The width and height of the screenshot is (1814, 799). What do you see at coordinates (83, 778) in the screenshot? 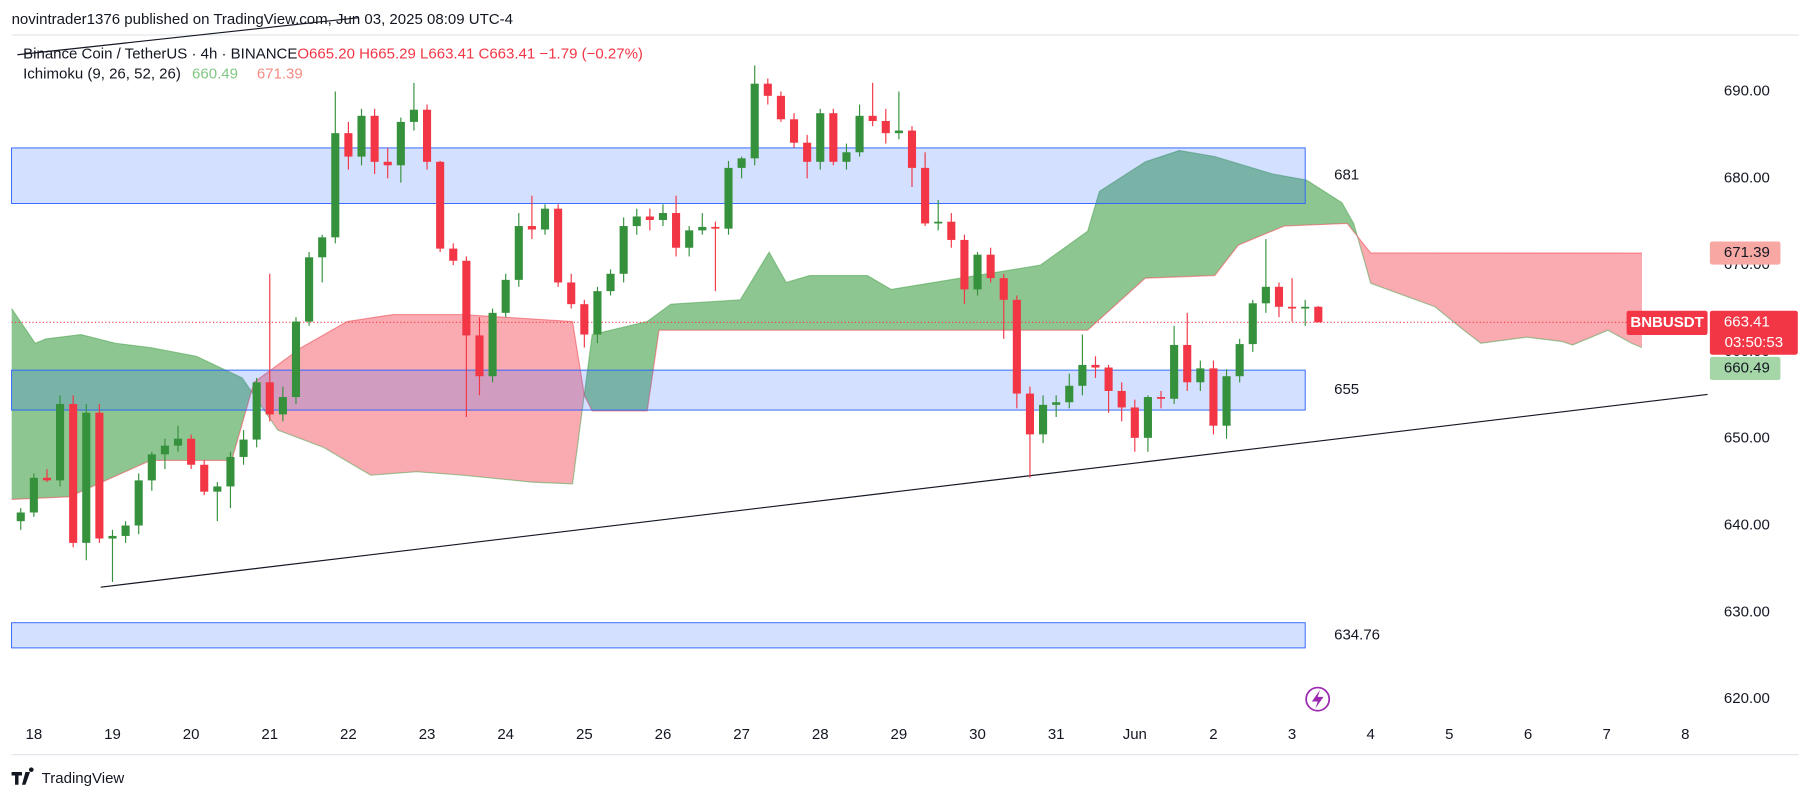
I see `brand-name: TradingView` at bounding box center [83, 778].